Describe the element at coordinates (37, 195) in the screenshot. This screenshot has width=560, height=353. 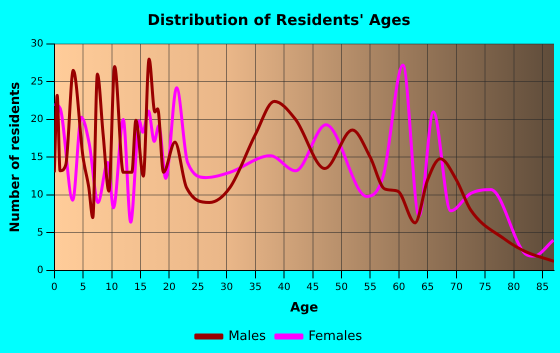
I see `y-tick-label: 10` at that location.